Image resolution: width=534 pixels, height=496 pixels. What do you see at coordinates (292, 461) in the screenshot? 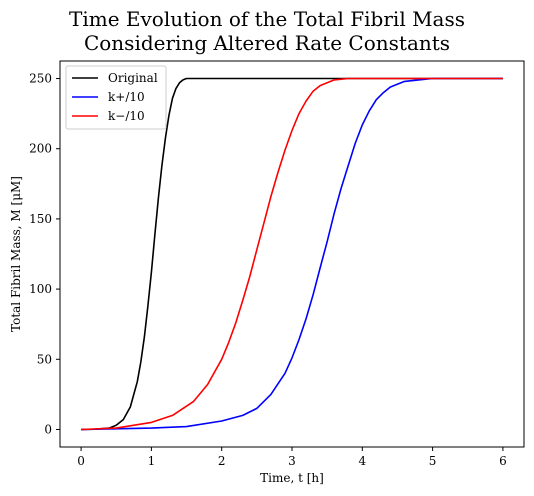
I see `x-tick-label: 3` at bounding box center [292, 461].